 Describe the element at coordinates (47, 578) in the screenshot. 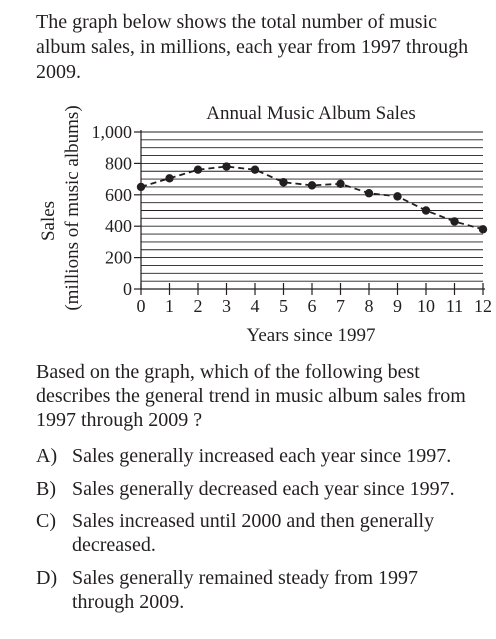

I see `choice-letter: D)` at that location.